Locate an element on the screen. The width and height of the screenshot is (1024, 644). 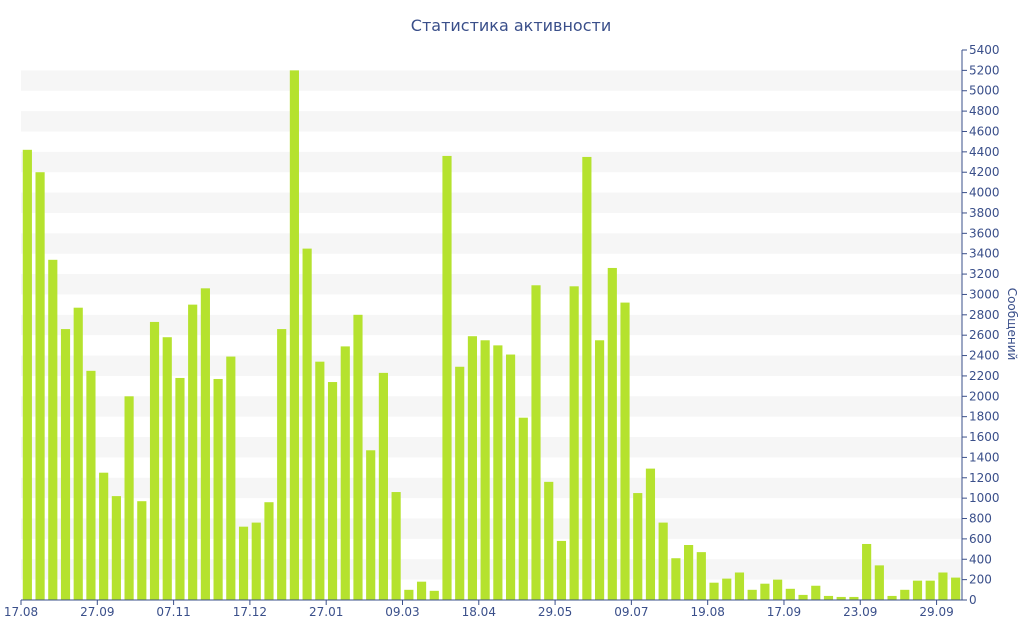
y-tick-label: 2800 is located at coordinates (984, 315).